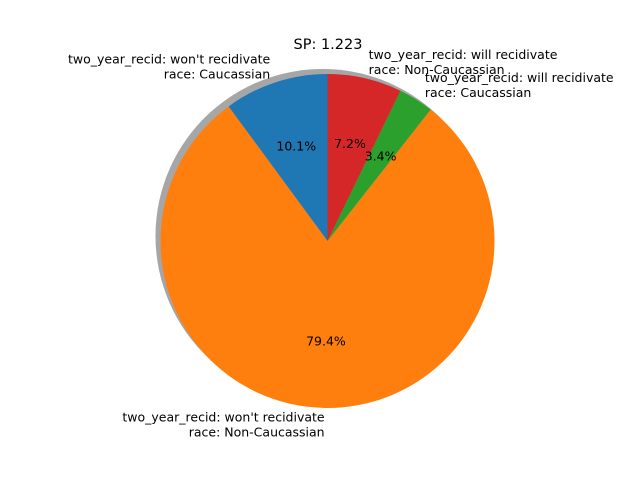 The width and height of the screenshot is (640, 480). Describe the element at coordinates (326, 341) in the screenshot. I see `pct-label-1: 79.4%` at that location.